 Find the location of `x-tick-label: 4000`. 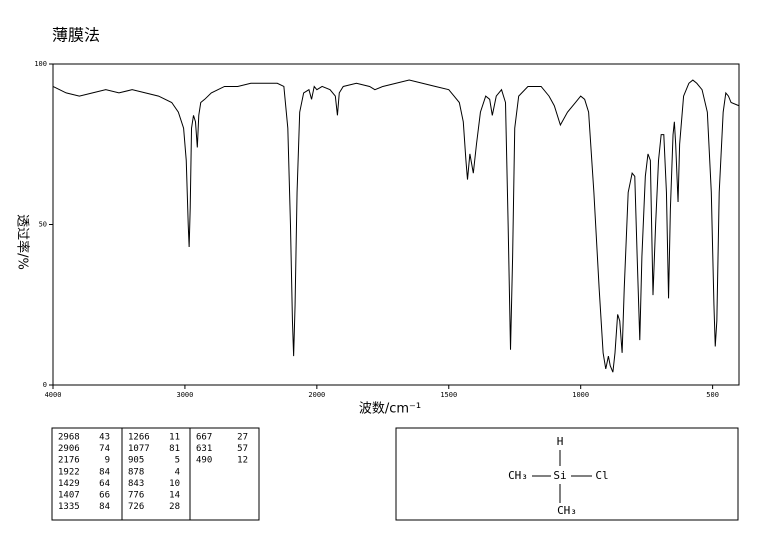

x-tick-label: 4000 is located at coordinates (53, 395).